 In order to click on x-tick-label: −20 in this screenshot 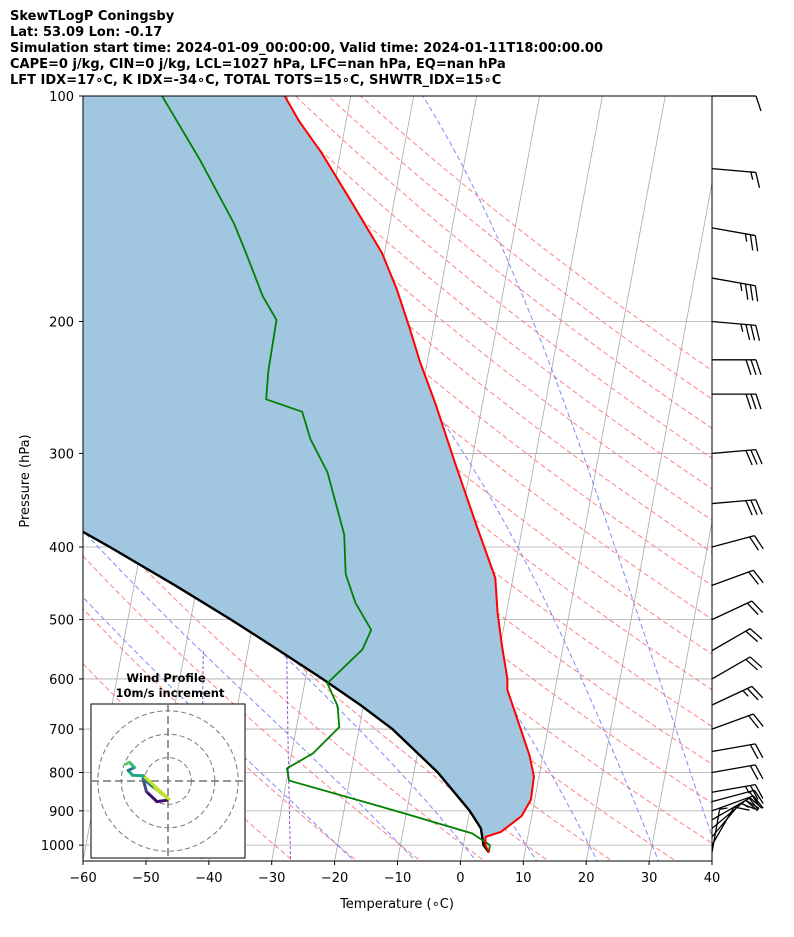, I will do `click(334, 878)`.